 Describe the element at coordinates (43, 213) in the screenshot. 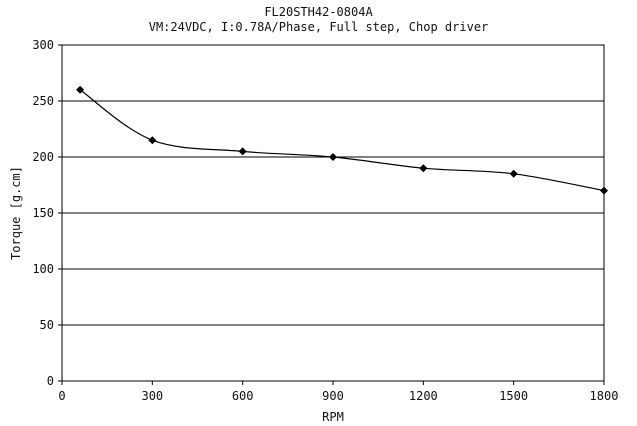

I see `y-tick-label-150: 150` at that location.